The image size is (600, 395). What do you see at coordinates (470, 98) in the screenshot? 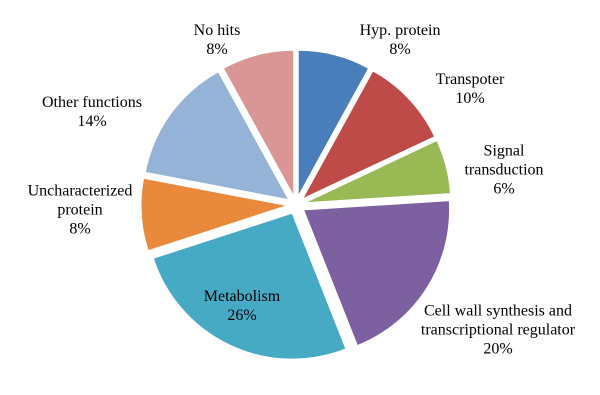
I see `value-label: 10%` at bounding box center [470, 98].